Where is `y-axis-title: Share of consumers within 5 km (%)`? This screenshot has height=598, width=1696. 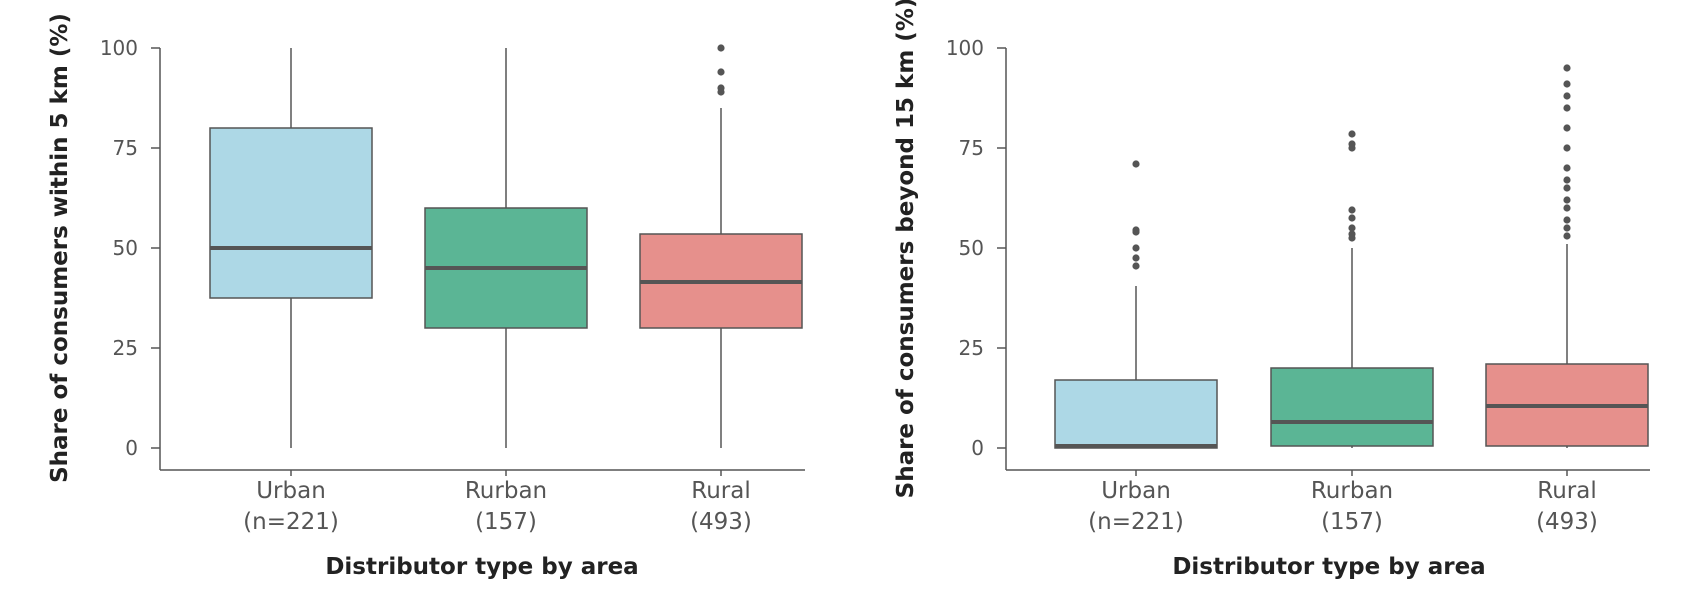
y-axis-title: Share of consumers within 5 km (%) is located at coordinates (60, 248).